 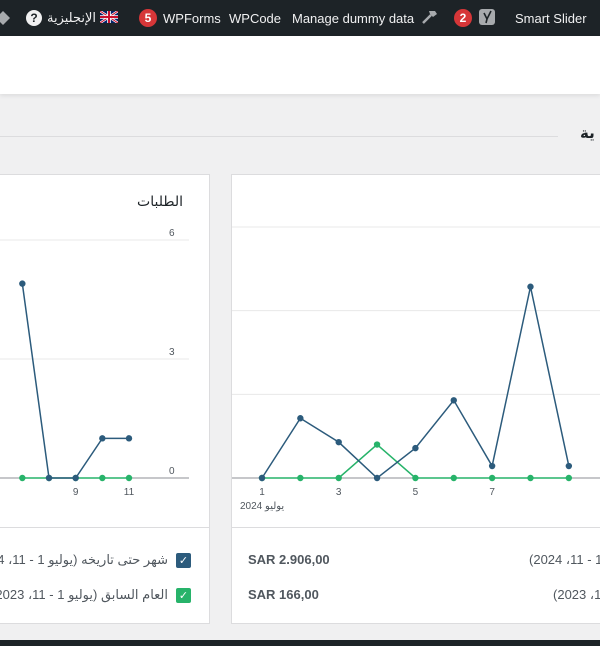 I want to click on orders-chart: 0 3 6 9 11, so click(x=94, y=363).